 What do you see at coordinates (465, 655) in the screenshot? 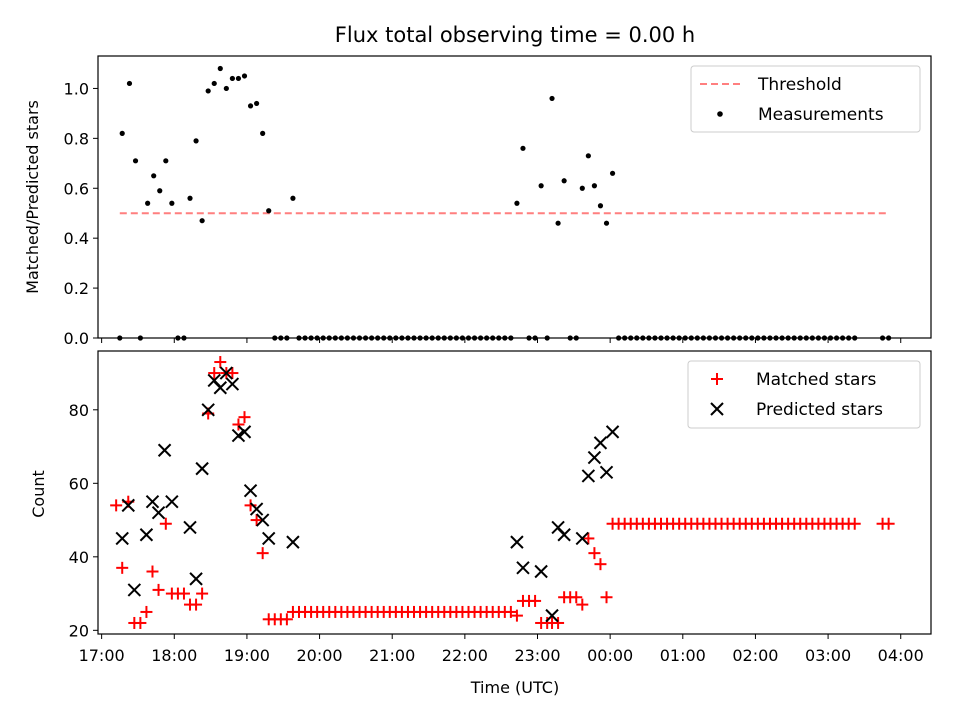
I see `x-tick-label: 22:00` at bounding box center [465, 655].